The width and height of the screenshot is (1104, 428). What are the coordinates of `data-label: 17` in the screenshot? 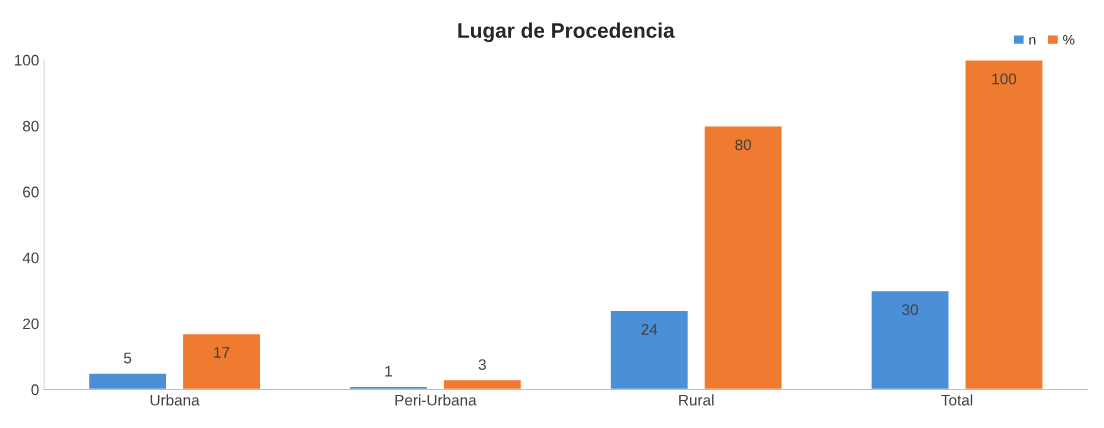 It's located at (222, 352).